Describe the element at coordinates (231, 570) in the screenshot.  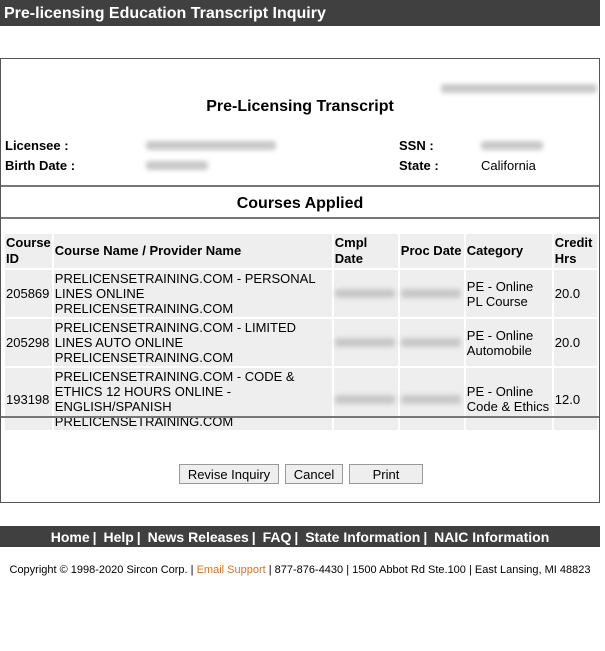
I see `email-support-link: Email Support` at that location.